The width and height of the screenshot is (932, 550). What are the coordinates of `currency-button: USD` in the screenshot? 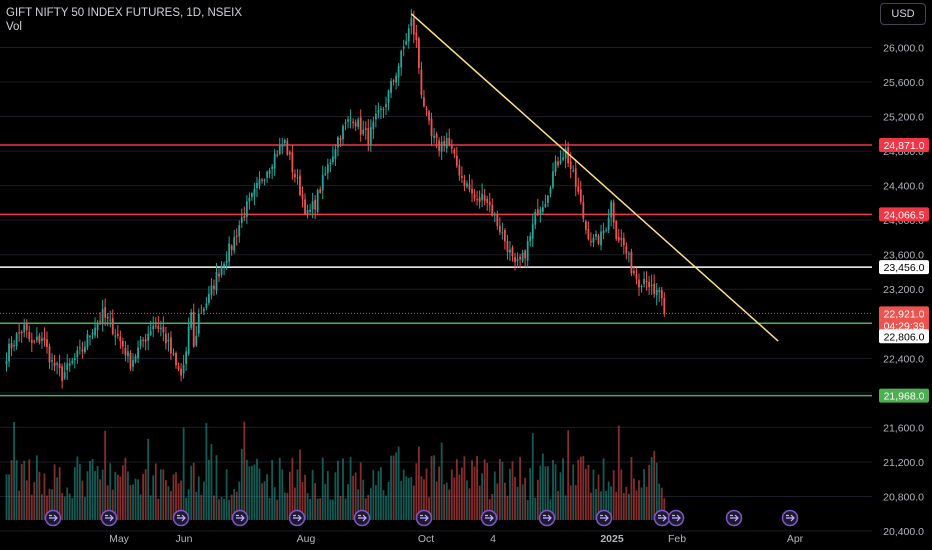 It's located at (903, 14).